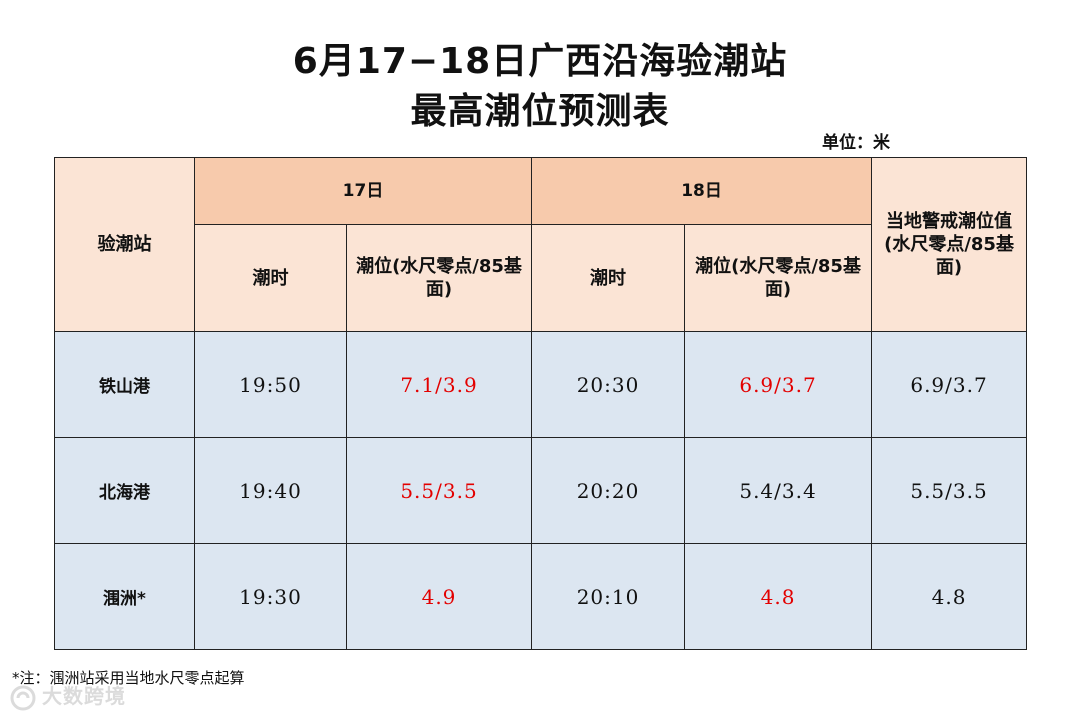  Describe the element at coordinates (949, 596) in the screenshot. I see `warning-level: 4.8` at that location.